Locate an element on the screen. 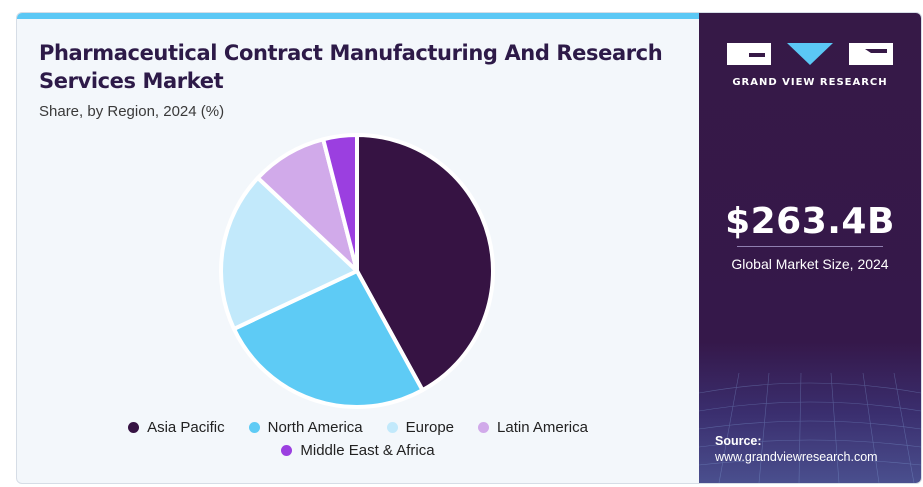 The width and height of the screenshot is (923, 487). brand-name: GRAND VIEW RESEARCH is located at coordinates (810, 82).